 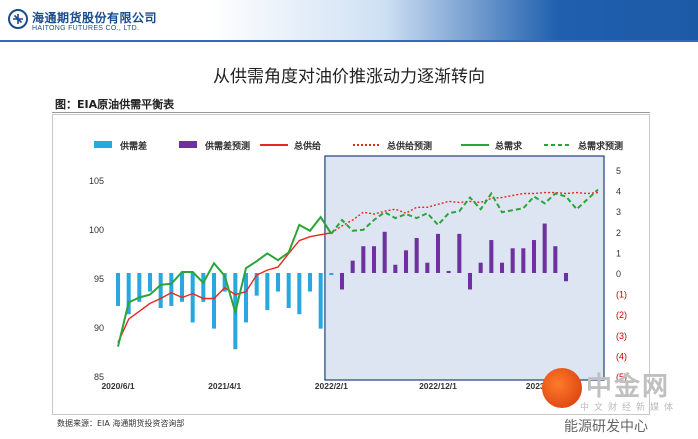 What do you see at coordinates (96, 181) in the screenshot?
I see `left-axis-tick-label: 105` at bounding box center [96, 181].